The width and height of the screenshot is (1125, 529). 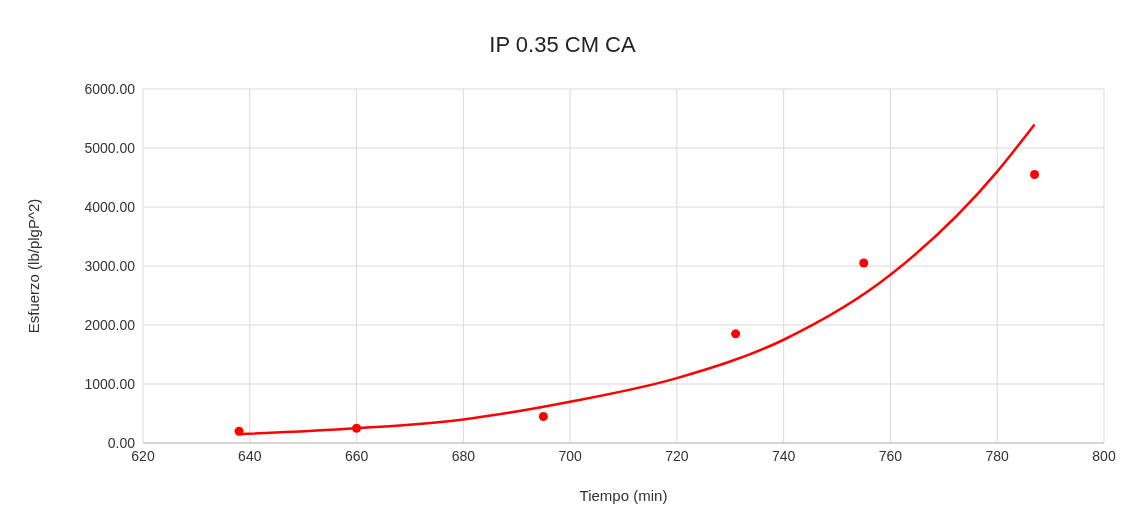 What do you see at coordinates (623, 495) in the screenshot?
I see `x-axis-title: Tiempo (min)` at bounding box center [623, 495].